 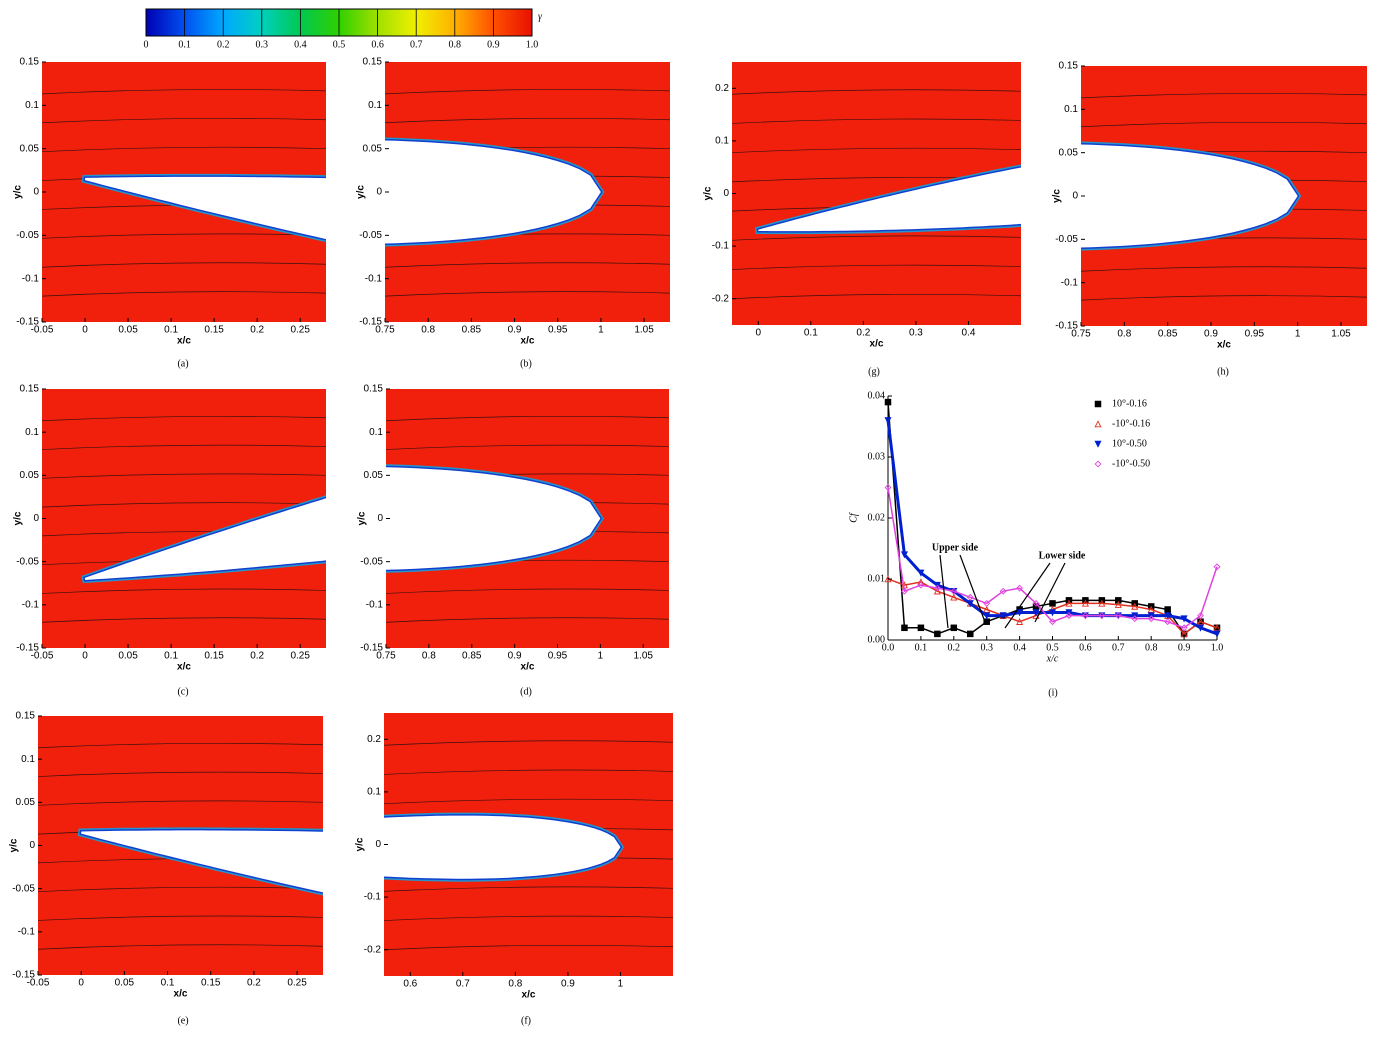 I want to click on x-tick-label: 0.9, so click(x=1211, y=334).